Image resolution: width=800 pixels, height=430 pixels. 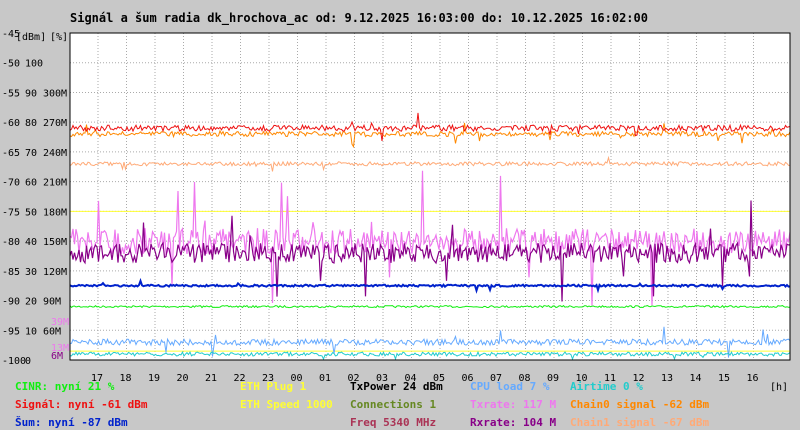 I want to click on y-tick-pct: 40, so click(x=31, y=242).